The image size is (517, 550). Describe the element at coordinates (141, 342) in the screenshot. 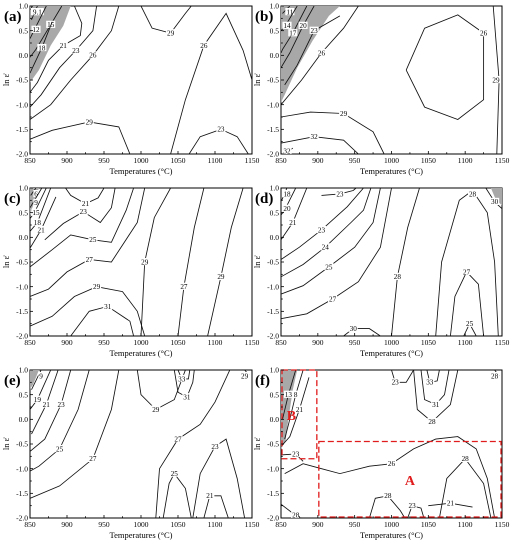

I see `x-tick-label: 1000` at that location.